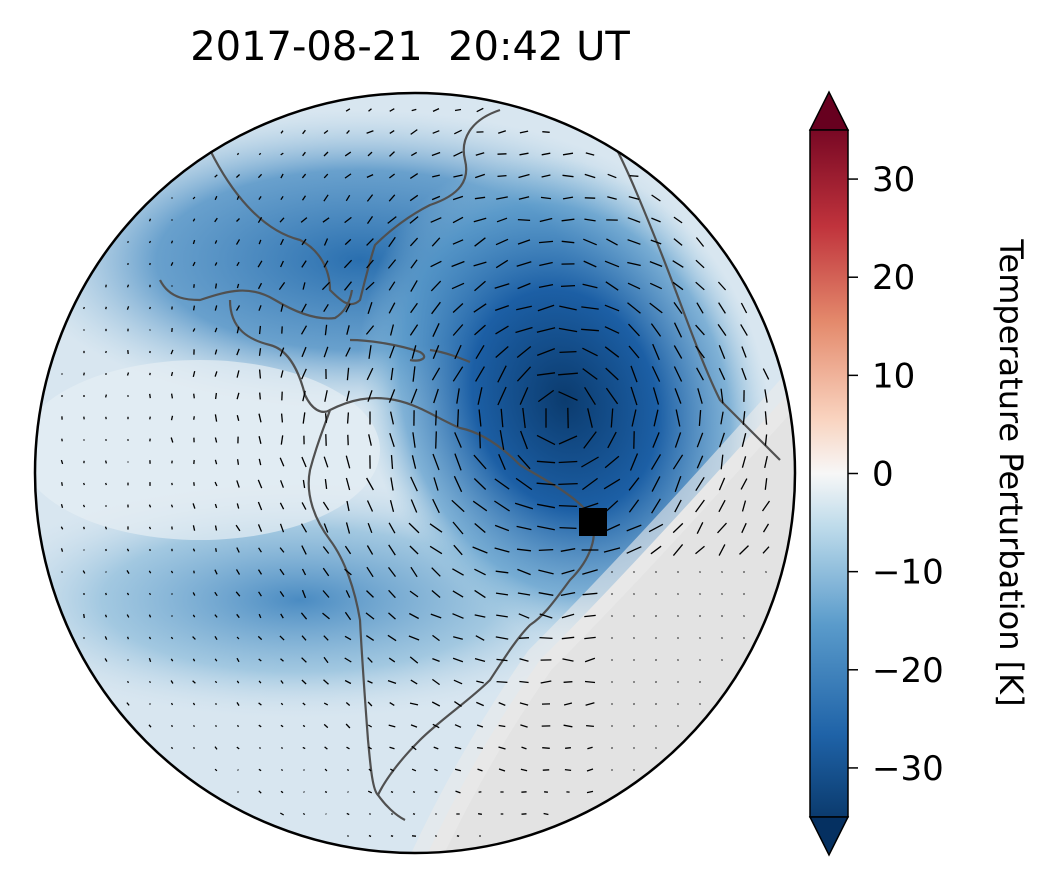 The image size is (1056, 887). I want to click on colorbar-label: Temperature Perturbation [K], so click(1011, 472).